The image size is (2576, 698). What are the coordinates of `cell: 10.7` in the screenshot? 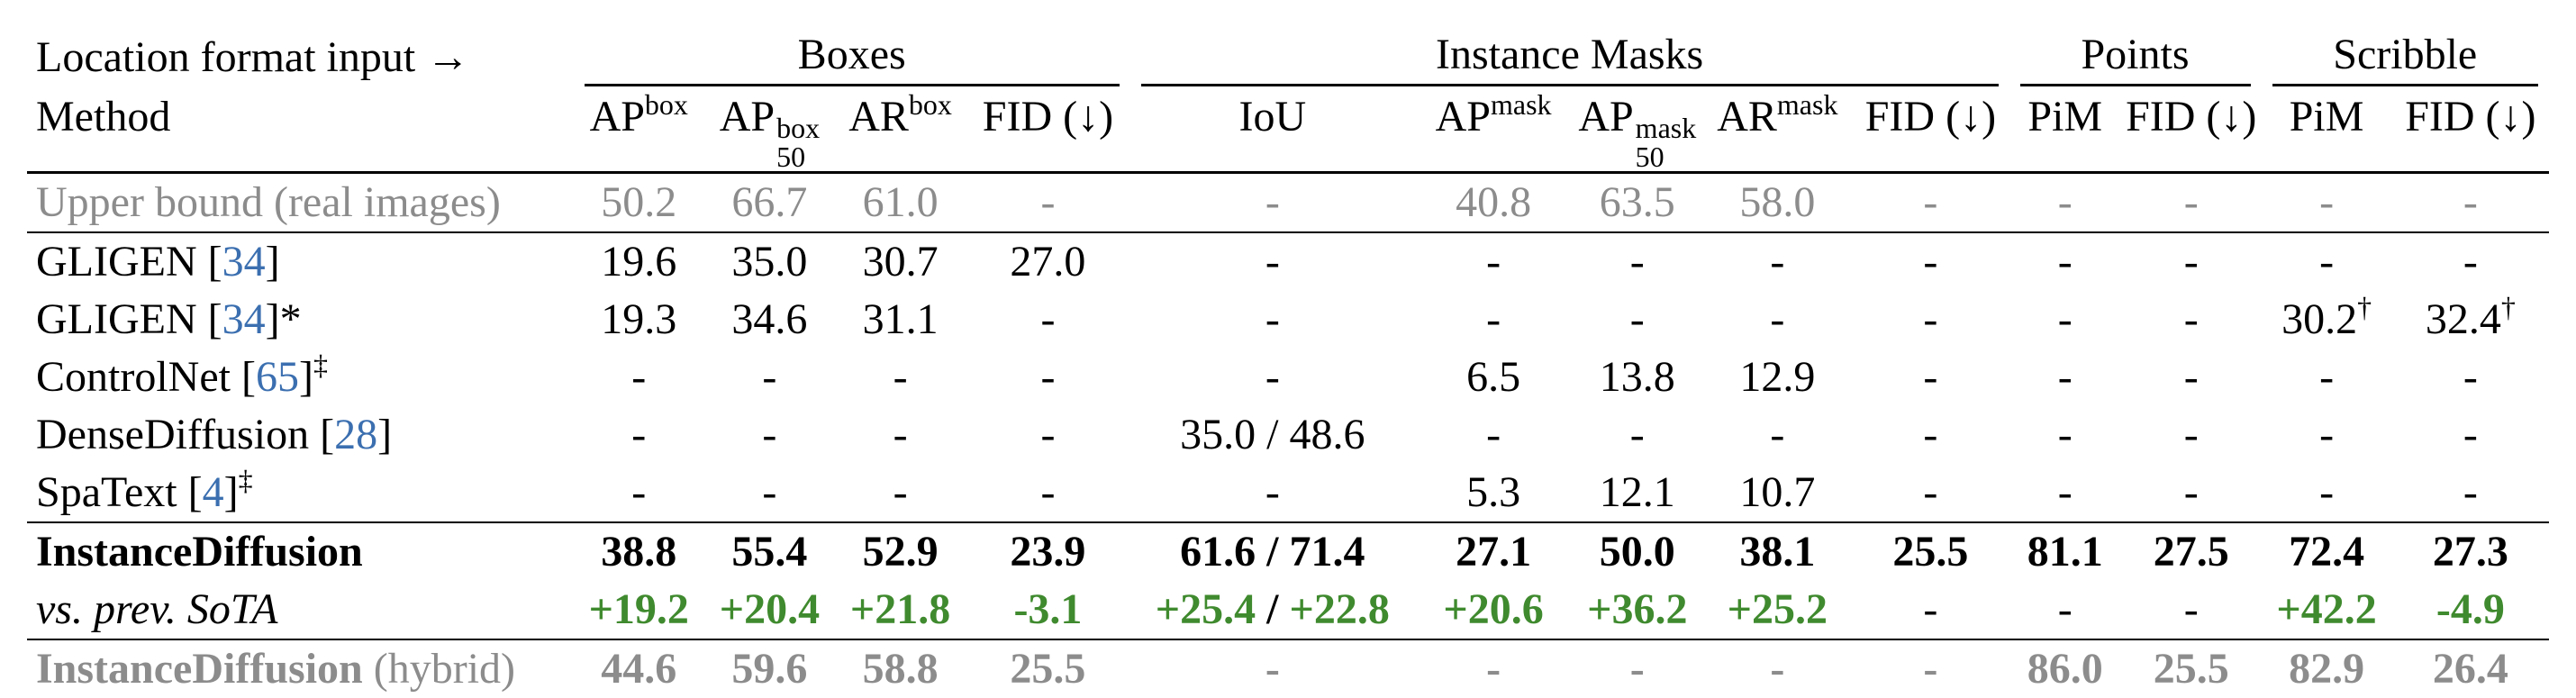 It's located at (1777, 492).